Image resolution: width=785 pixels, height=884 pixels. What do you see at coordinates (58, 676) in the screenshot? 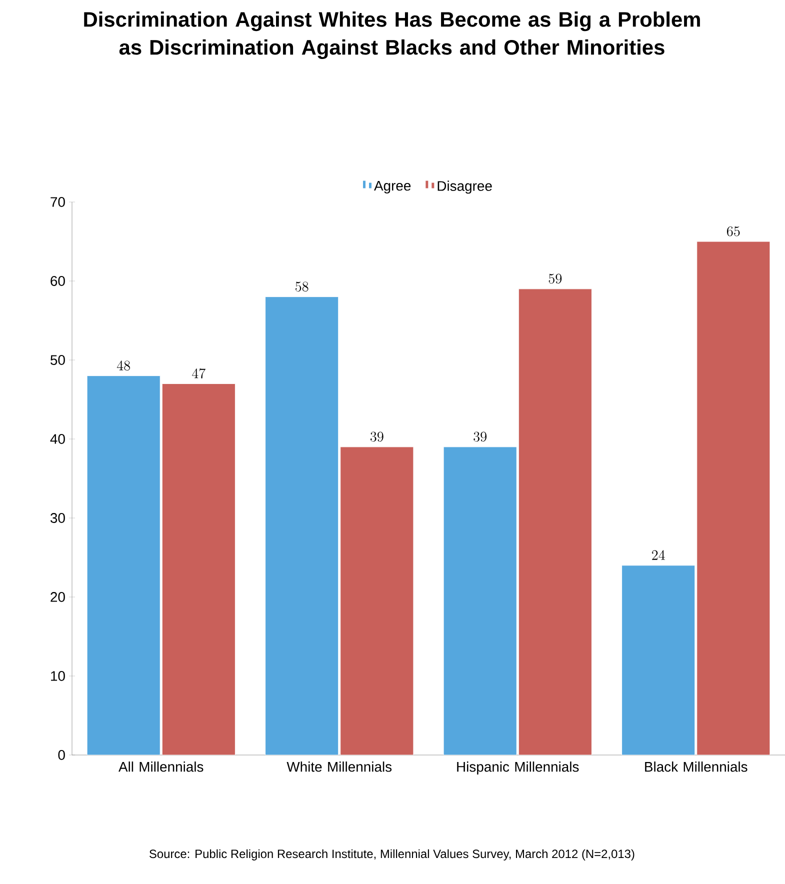
I see `y-tick-label: 10` at bounding box center [58, 676].